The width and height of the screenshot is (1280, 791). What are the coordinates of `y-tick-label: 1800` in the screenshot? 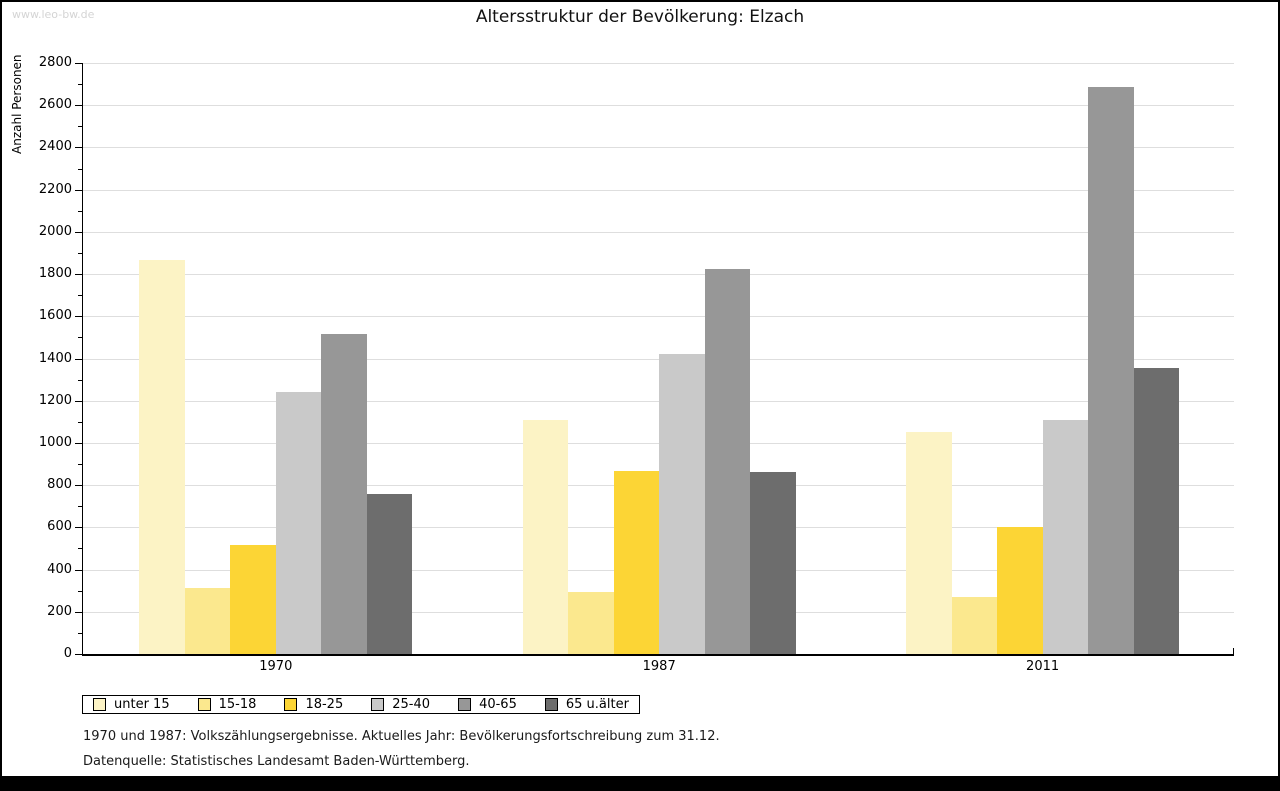 It's located at (55, 274).